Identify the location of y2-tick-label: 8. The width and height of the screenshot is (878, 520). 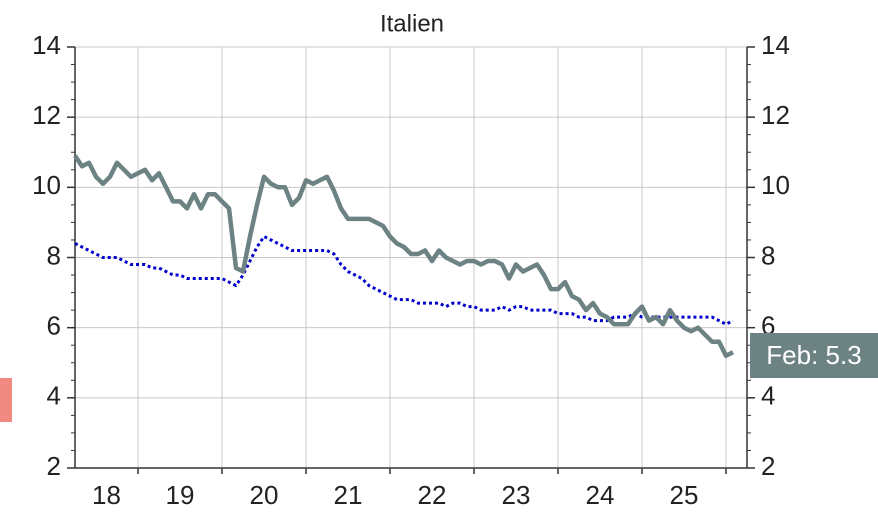
(768, 255).